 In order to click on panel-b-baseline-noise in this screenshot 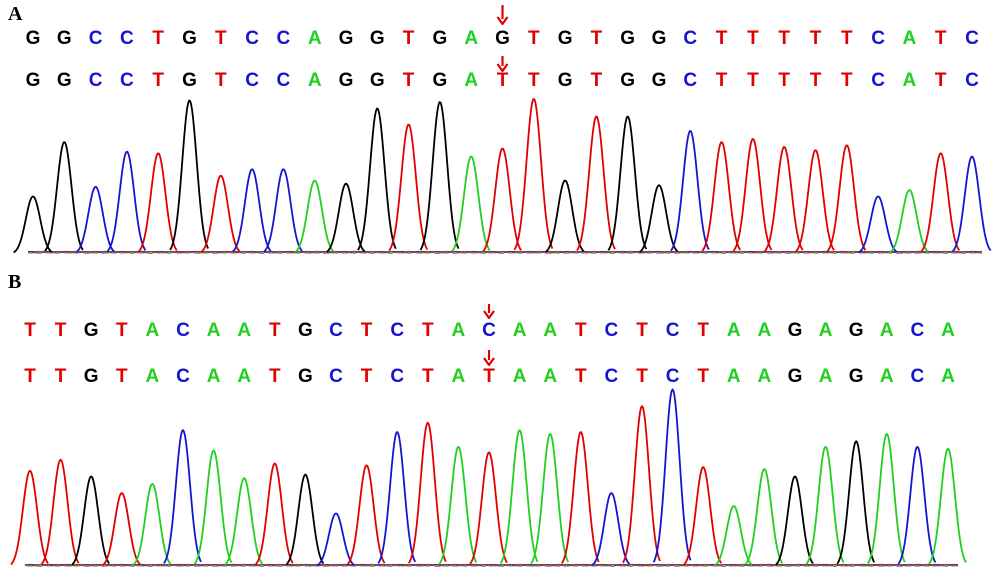, I will do `click(491, 565)`.